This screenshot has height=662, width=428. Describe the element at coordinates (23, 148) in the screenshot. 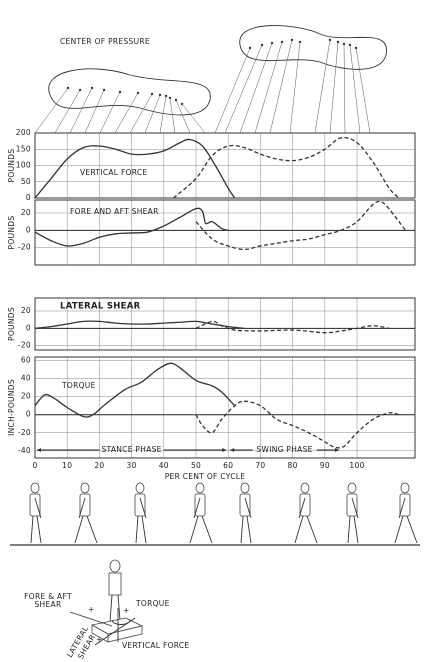

I see `y-tick-label: 150` at that location.